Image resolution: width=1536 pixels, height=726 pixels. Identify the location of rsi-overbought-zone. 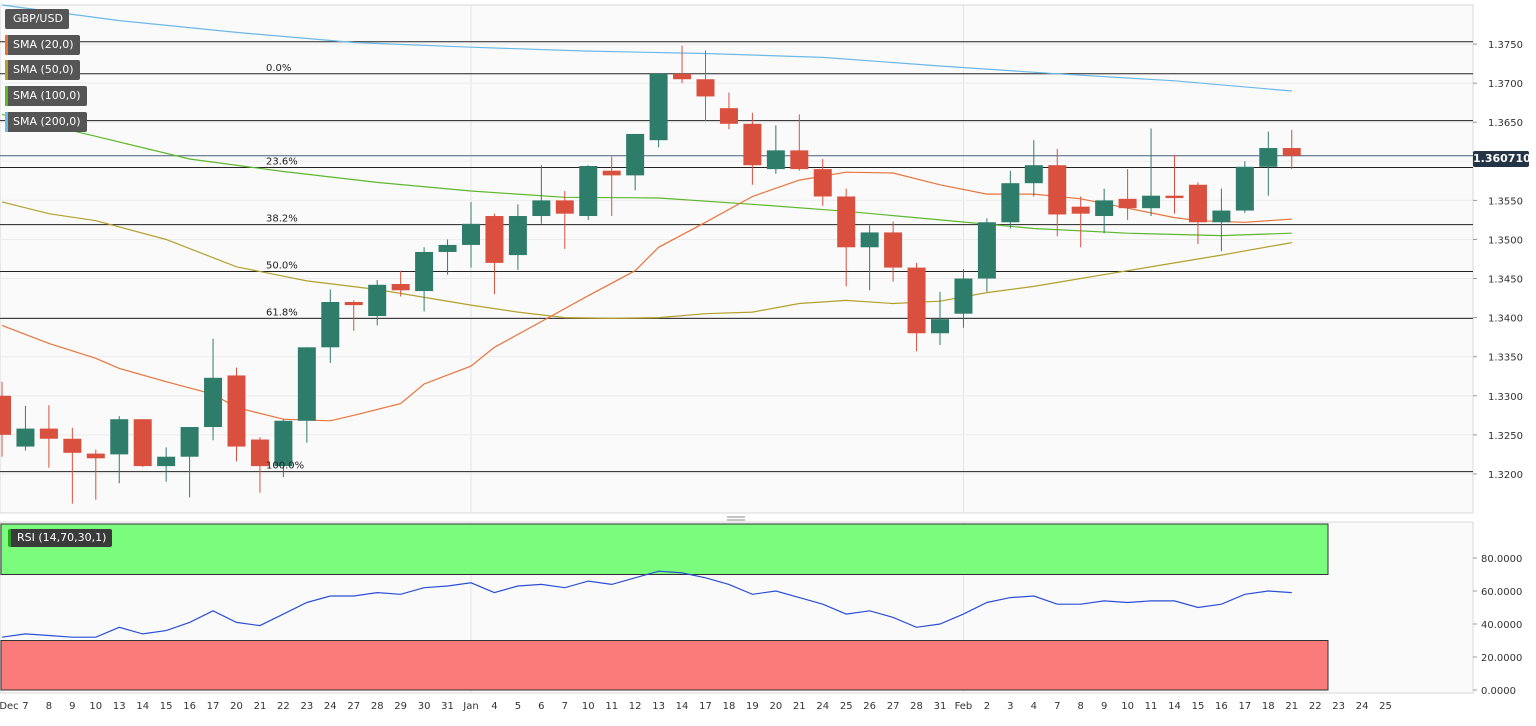
(664, 549).